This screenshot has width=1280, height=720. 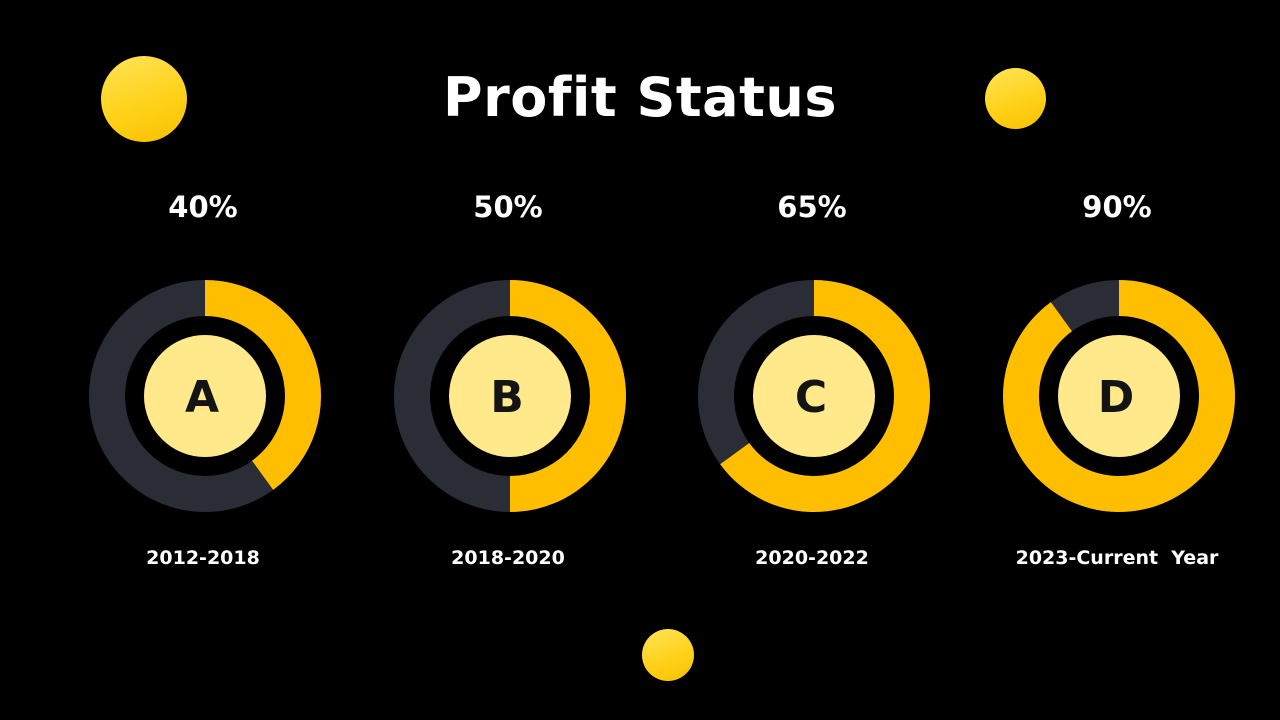 What do you see at coordinates (1116, 397) in the screenshot?
I see `donut-letter-d: D` at bounding box center [1116, 397].